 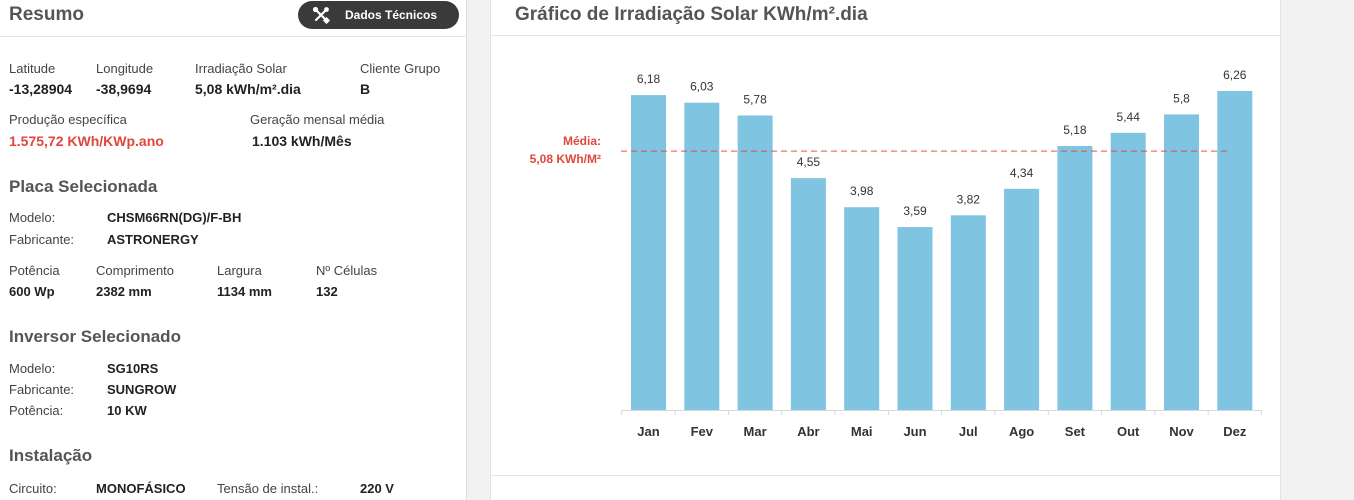 What do you see at coordinates (32, 291) in the screenshot?
I see `panel-power-value: 600 Wp` at bounding box center [32, 291].